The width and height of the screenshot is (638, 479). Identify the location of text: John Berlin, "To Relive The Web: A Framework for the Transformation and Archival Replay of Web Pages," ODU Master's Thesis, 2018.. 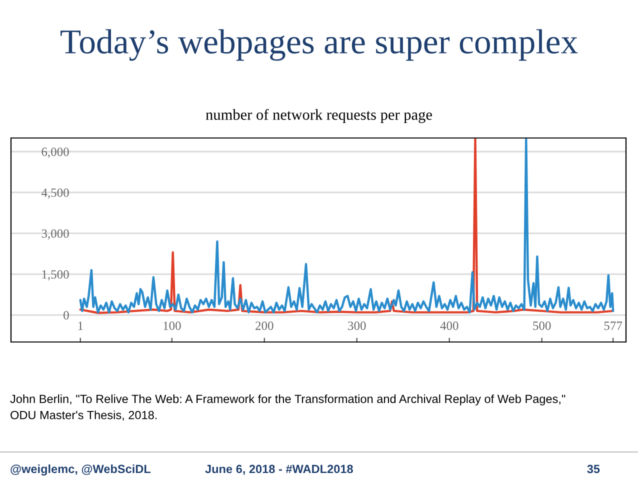
(288, 407).